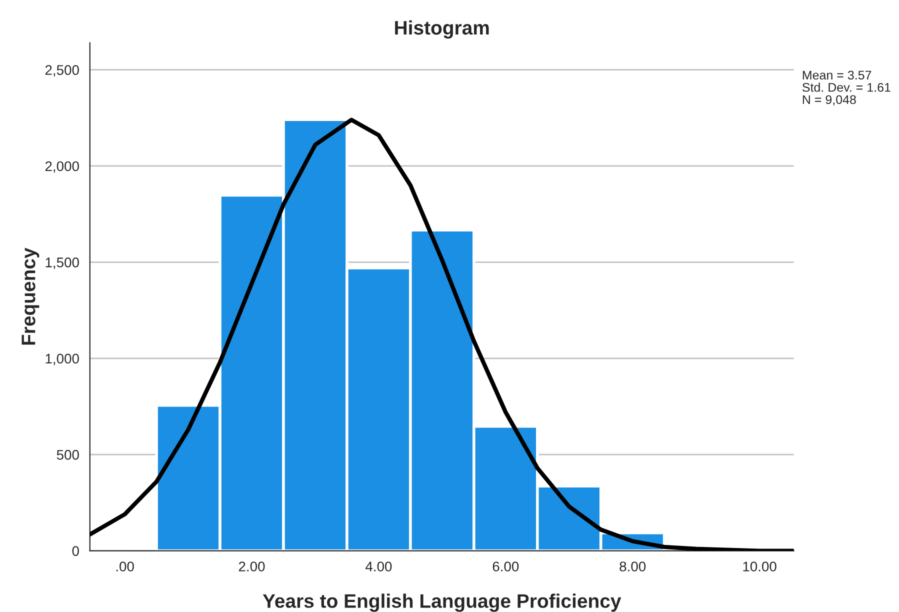  Describe the element at coordinates (62, 263) in the screenshot. I see `y-tick-label: 1,500` at that location.